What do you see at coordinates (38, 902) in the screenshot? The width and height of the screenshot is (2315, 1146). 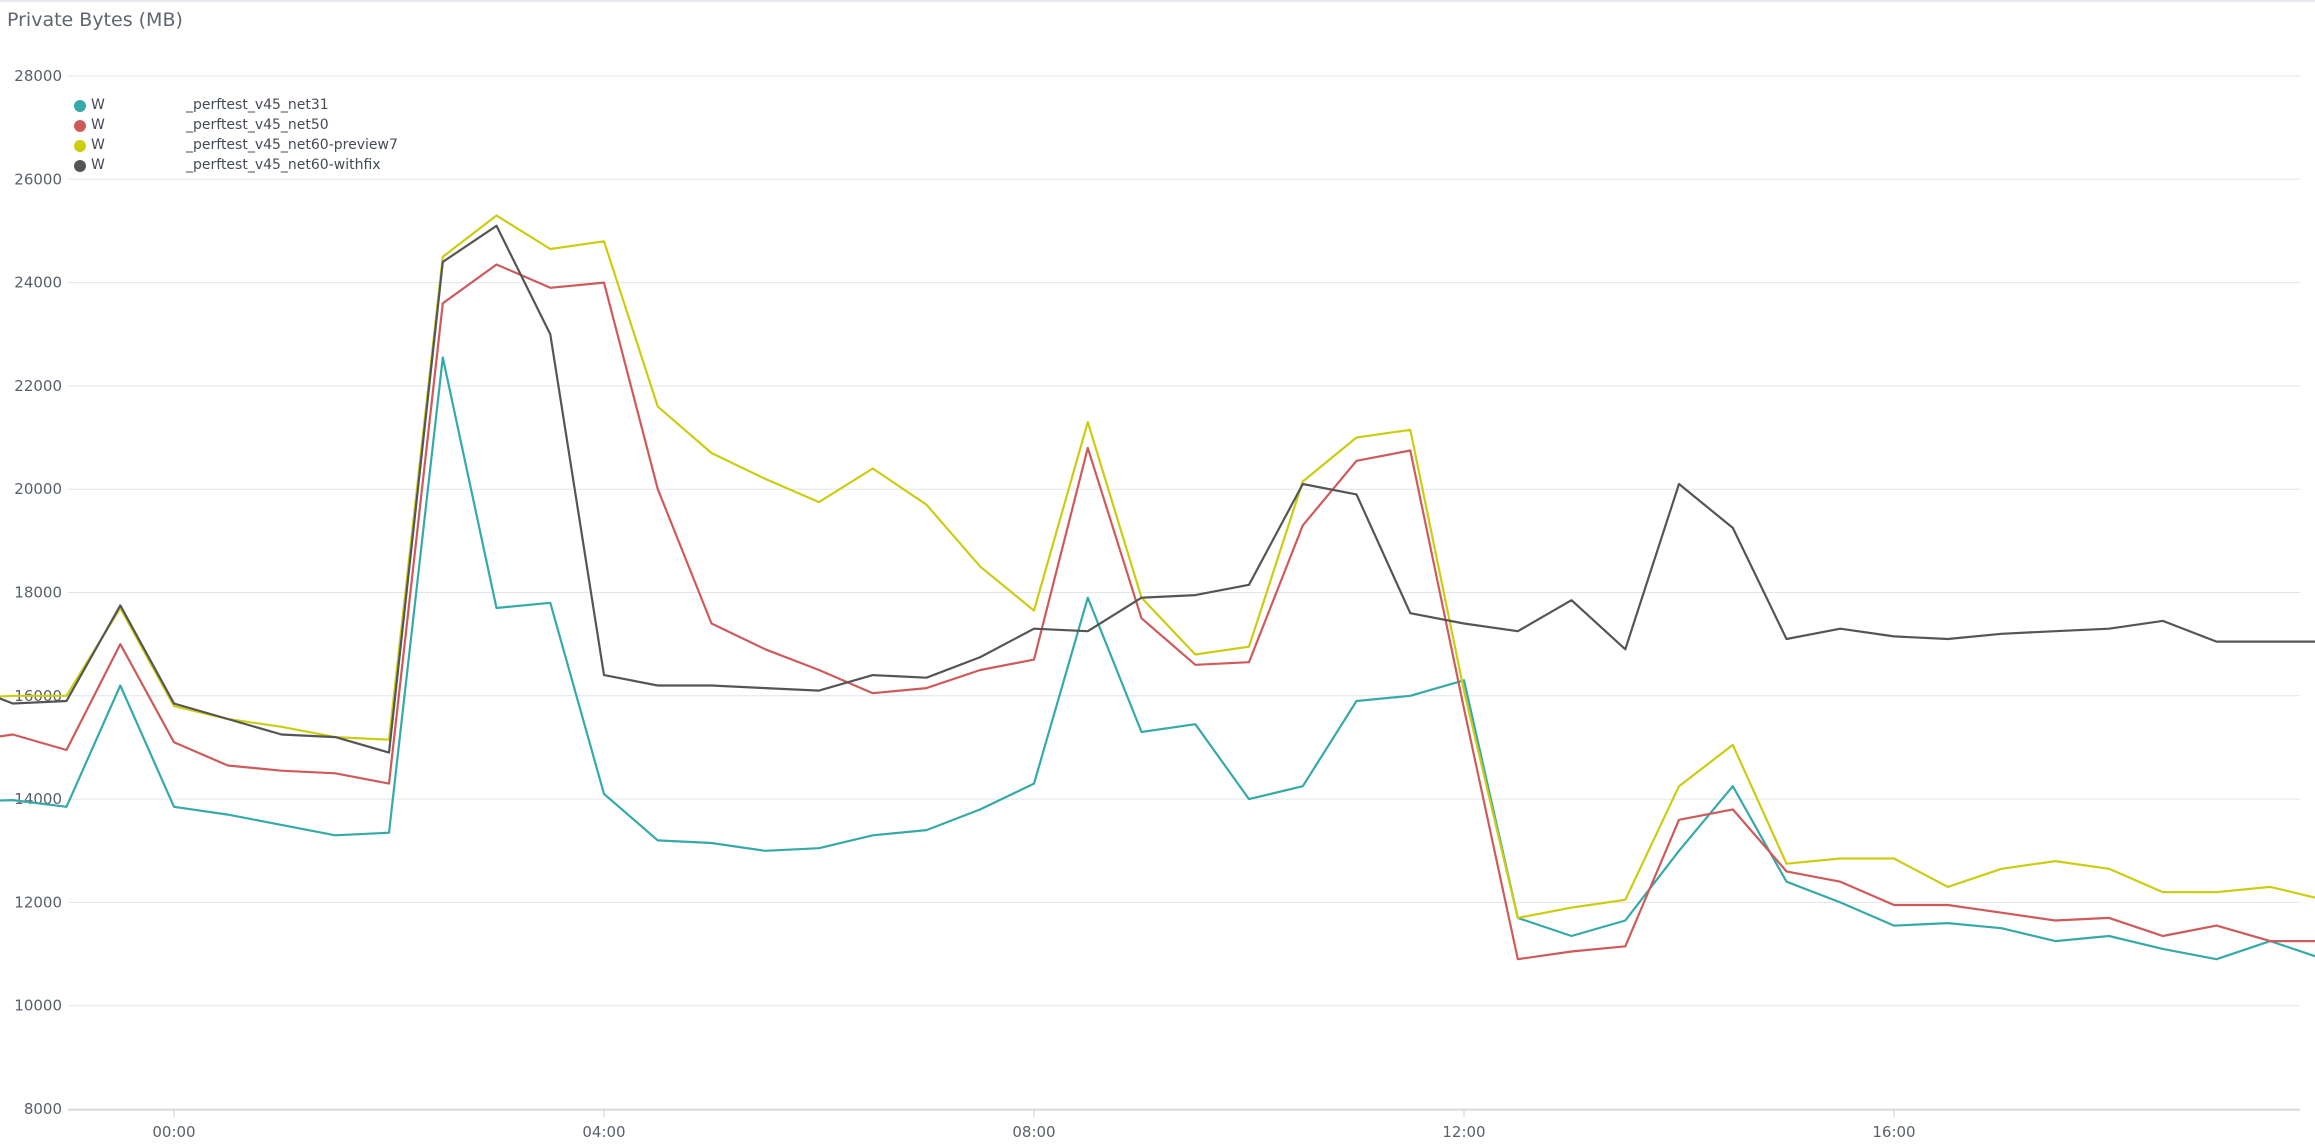 I see `y-tick-label: 12000` at bounding box center [38, 902].